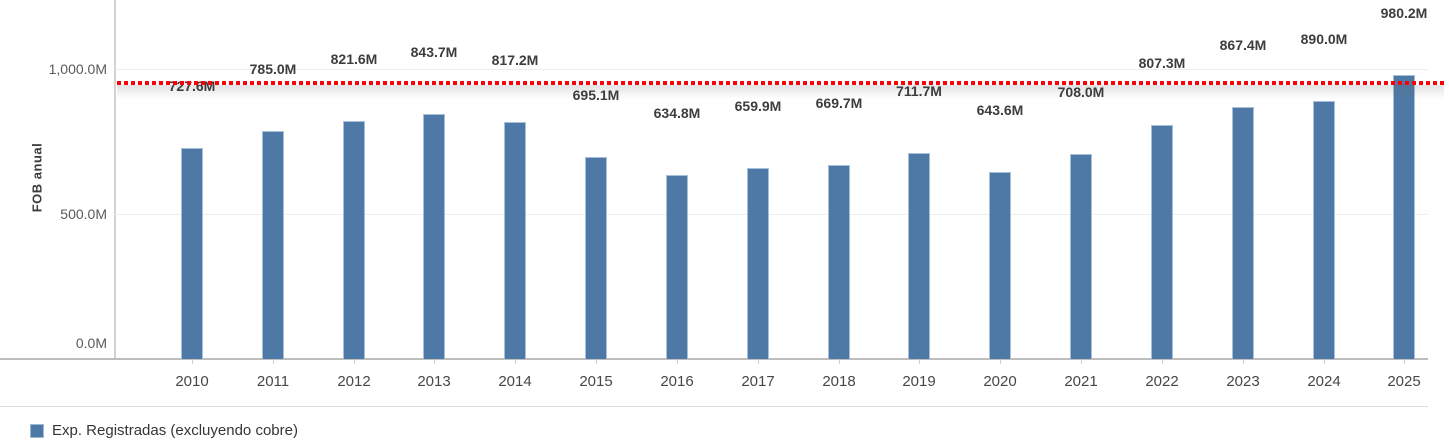 This screenshot has height=440, width=1449. I want to click on x-tick-label-2023: 2023, so click(1243, 381).